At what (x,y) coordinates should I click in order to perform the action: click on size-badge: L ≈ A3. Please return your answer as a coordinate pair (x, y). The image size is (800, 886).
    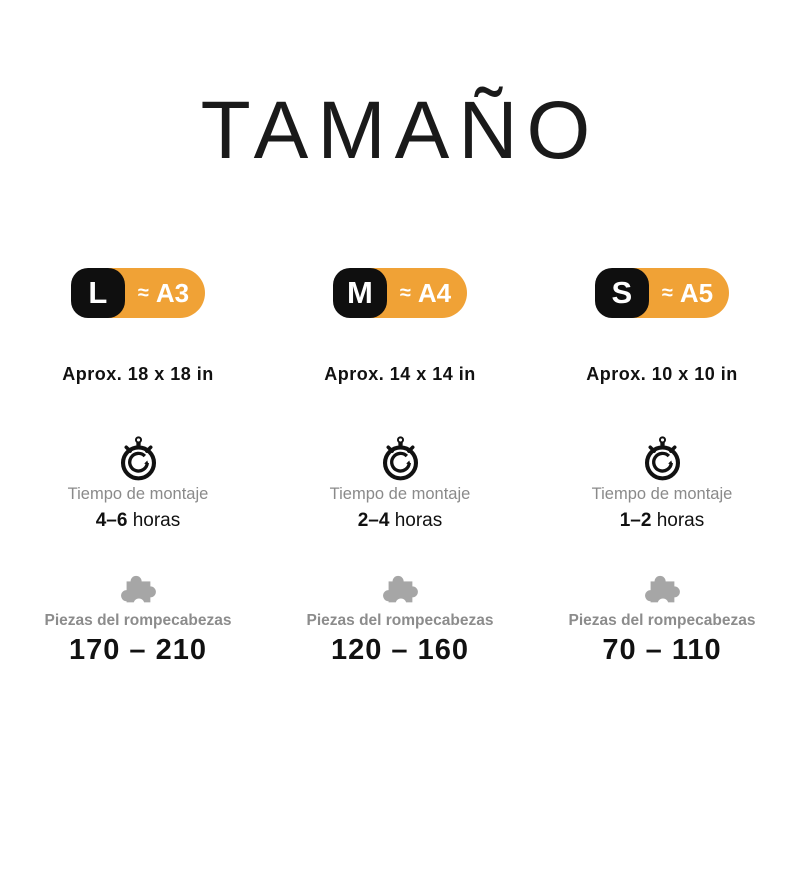
    Looking at the image, I should click on (138, 293).